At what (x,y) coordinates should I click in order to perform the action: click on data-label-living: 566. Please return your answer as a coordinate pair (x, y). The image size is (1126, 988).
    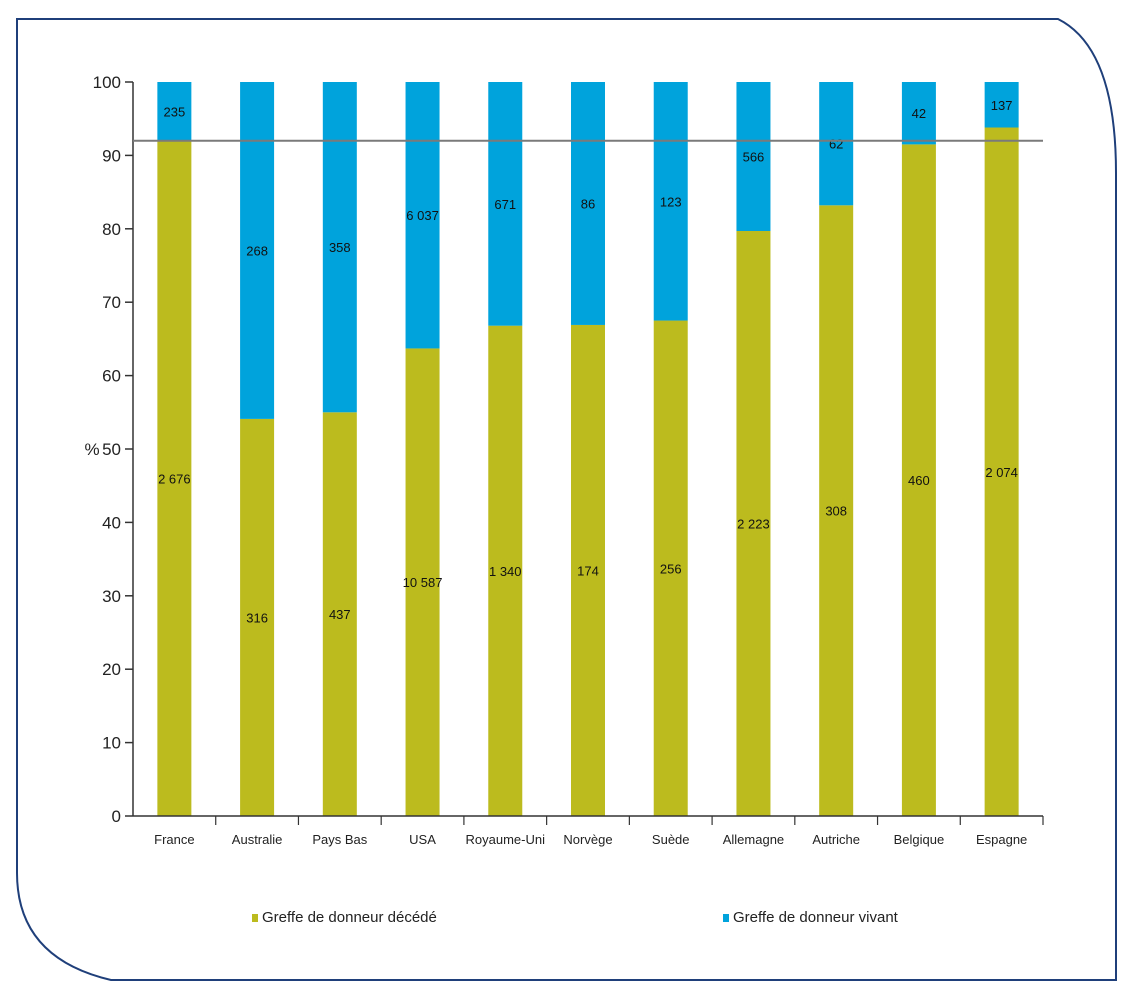
    Looking at the image, I should click on (754, 157).